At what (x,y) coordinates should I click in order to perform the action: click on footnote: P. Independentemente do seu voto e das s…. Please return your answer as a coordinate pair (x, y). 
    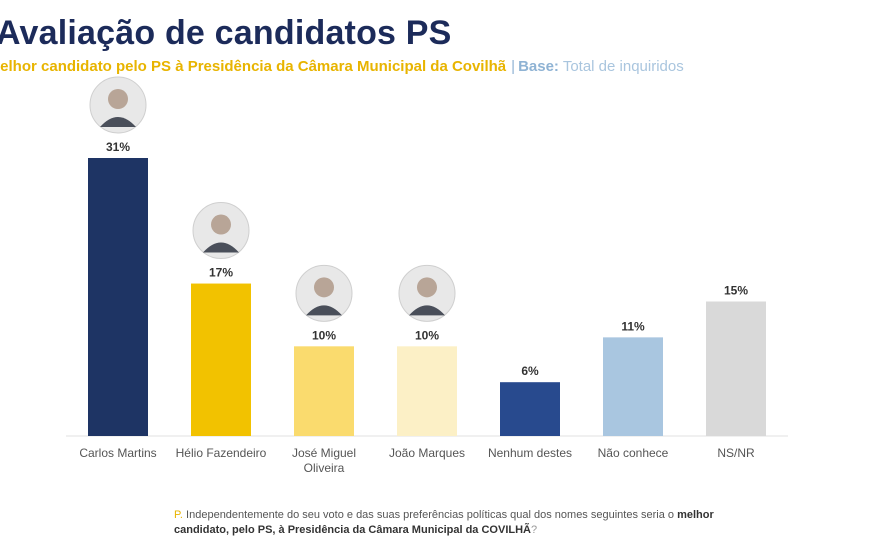
    Looking at the image, I should click on (474, 523).